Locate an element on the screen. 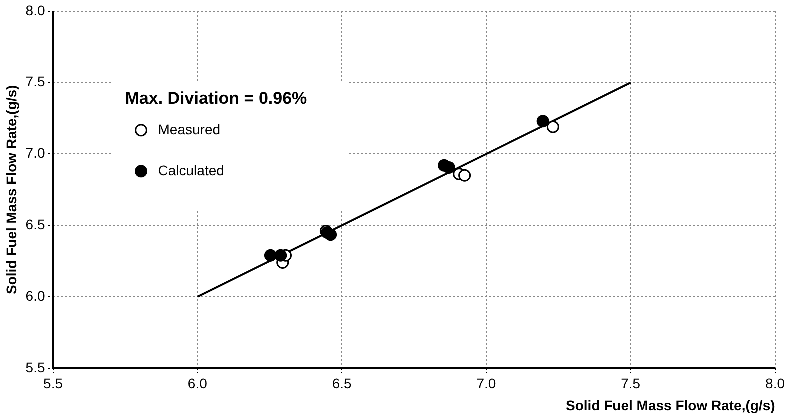 The width and height of the screenshot is (788, 417). legend-label: Calculated is located at coordinates (191, 170).